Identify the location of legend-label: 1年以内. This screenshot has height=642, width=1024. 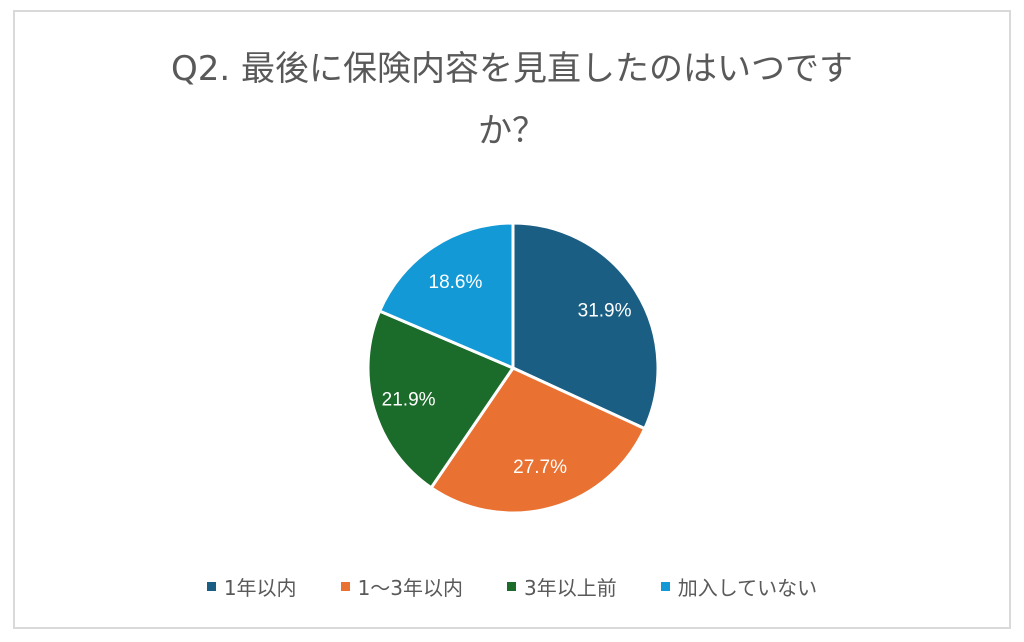
(260, 588).